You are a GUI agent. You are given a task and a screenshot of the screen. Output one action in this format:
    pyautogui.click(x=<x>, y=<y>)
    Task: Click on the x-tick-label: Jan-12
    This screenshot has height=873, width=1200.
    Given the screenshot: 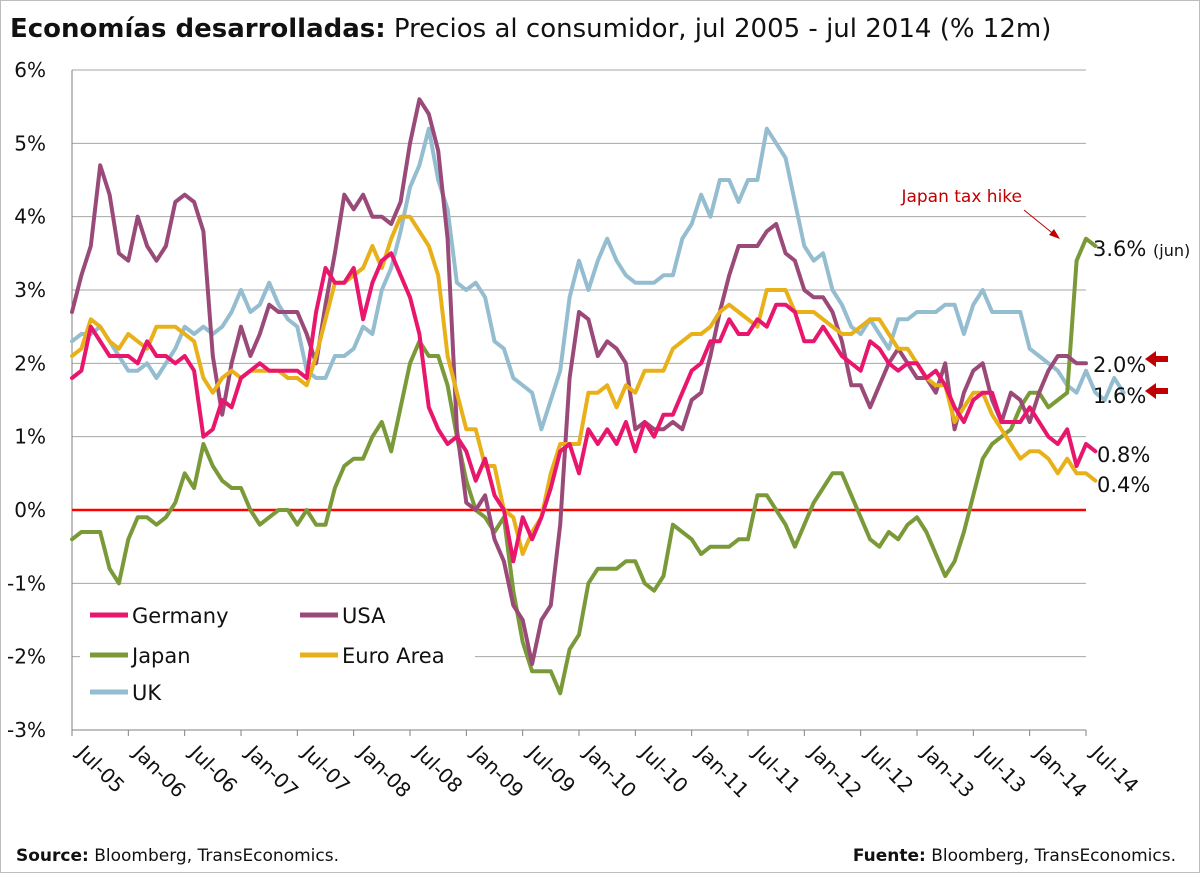 What is the action you would take?
    pyautogui.click(x=834, y=770)
    